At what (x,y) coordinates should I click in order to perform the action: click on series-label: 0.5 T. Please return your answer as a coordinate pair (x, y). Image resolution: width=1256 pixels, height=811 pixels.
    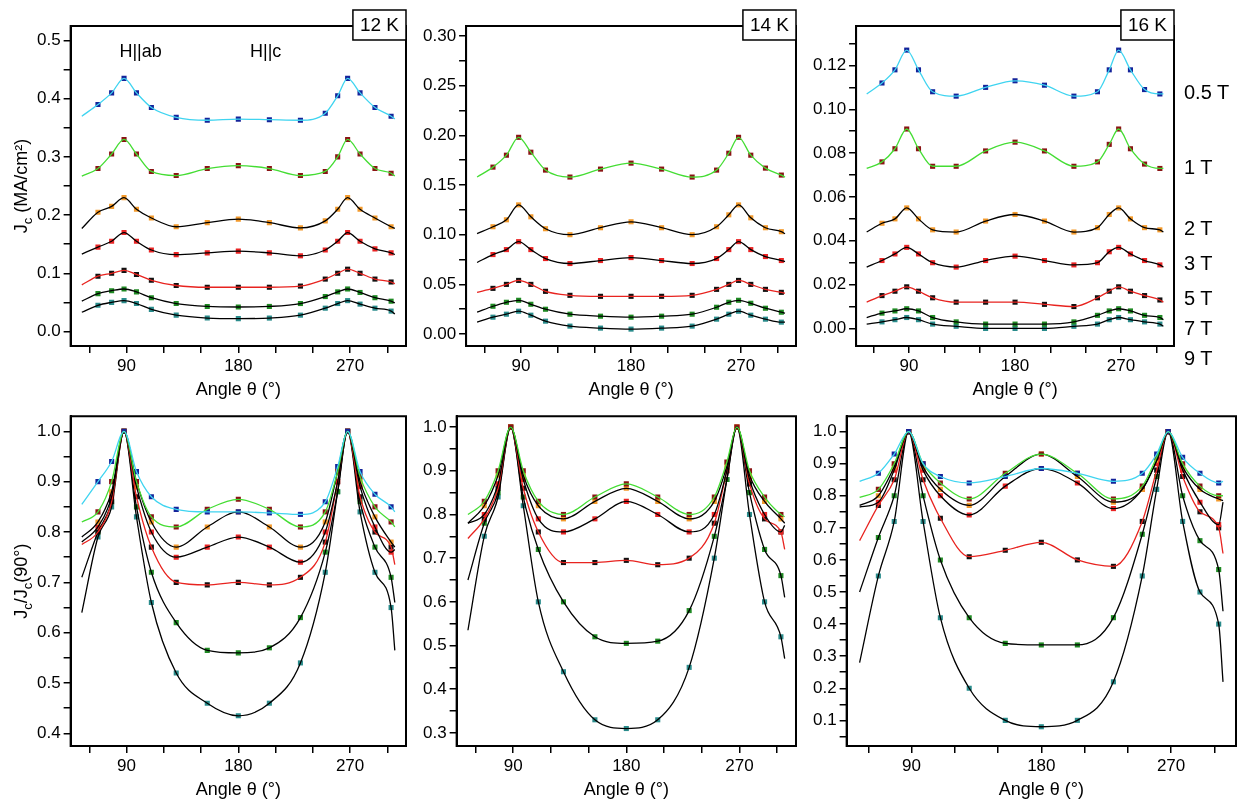
    Looking at the image, I should click on (1207, 92).